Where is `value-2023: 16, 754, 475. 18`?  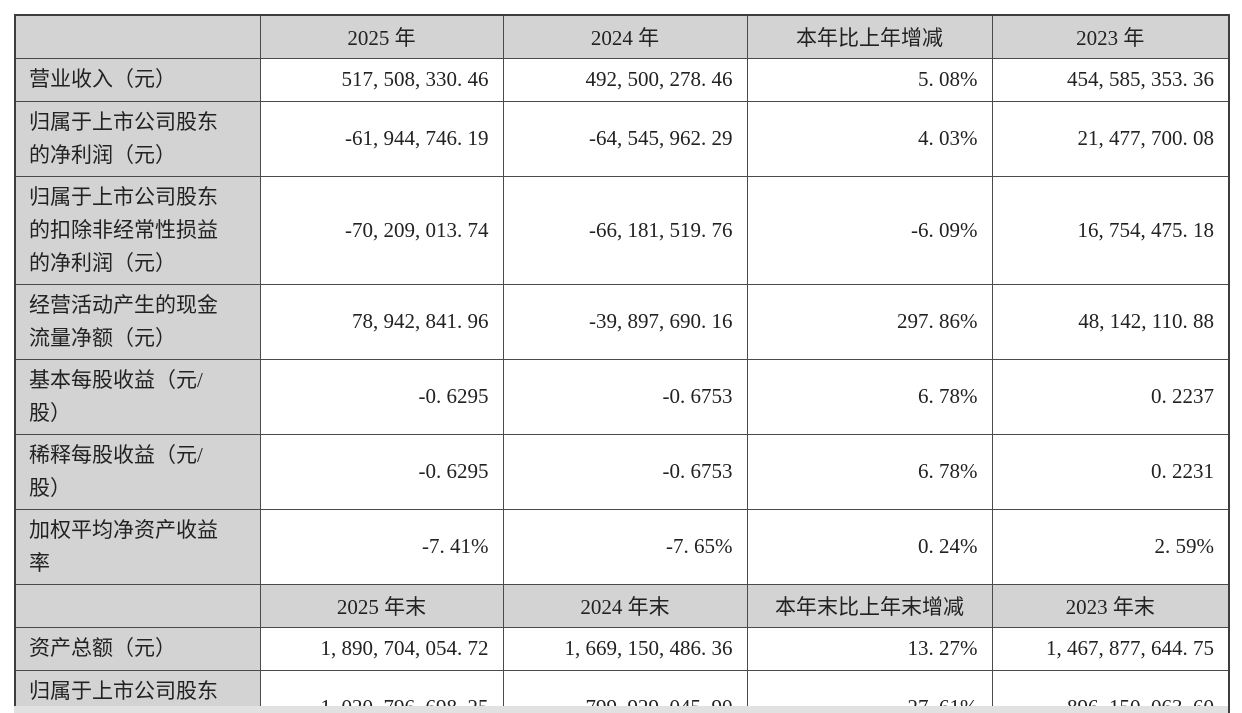 value-2023: 16, 754, 475. 18 is located at coordinates (1110, 230).